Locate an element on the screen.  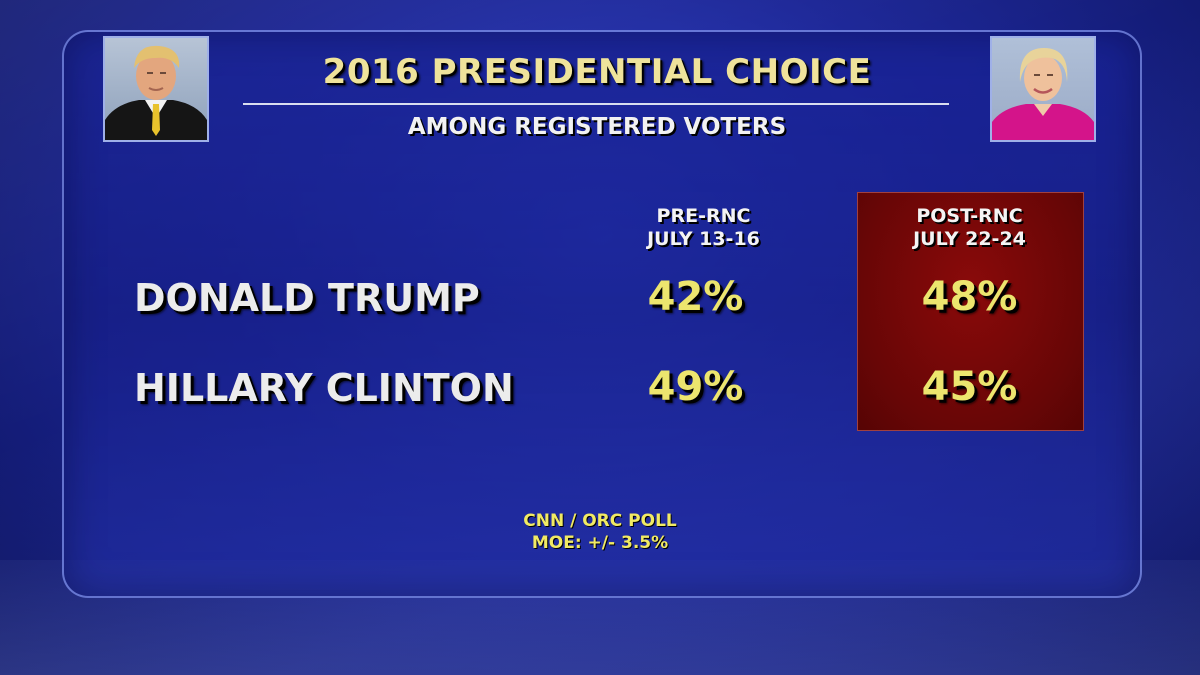
value-clinton-post-rnc: 45% is located at coordinates (969, 387).